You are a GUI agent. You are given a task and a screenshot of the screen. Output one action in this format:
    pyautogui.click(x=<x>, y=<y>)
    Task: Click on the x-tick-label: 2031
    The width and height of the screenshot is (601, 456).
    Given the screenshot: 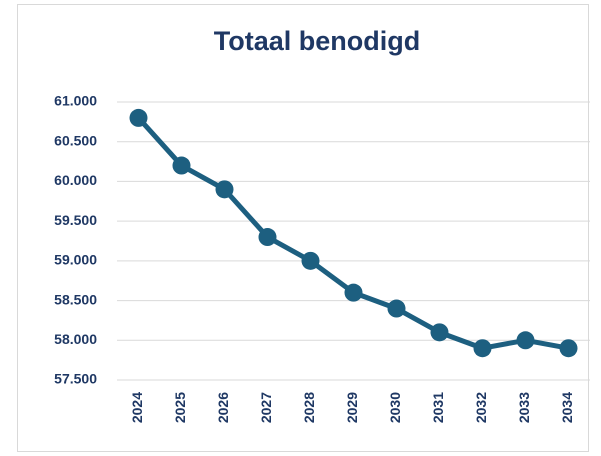 What is the action you would take?
    pyautogui.click(x=438, y=407)
    